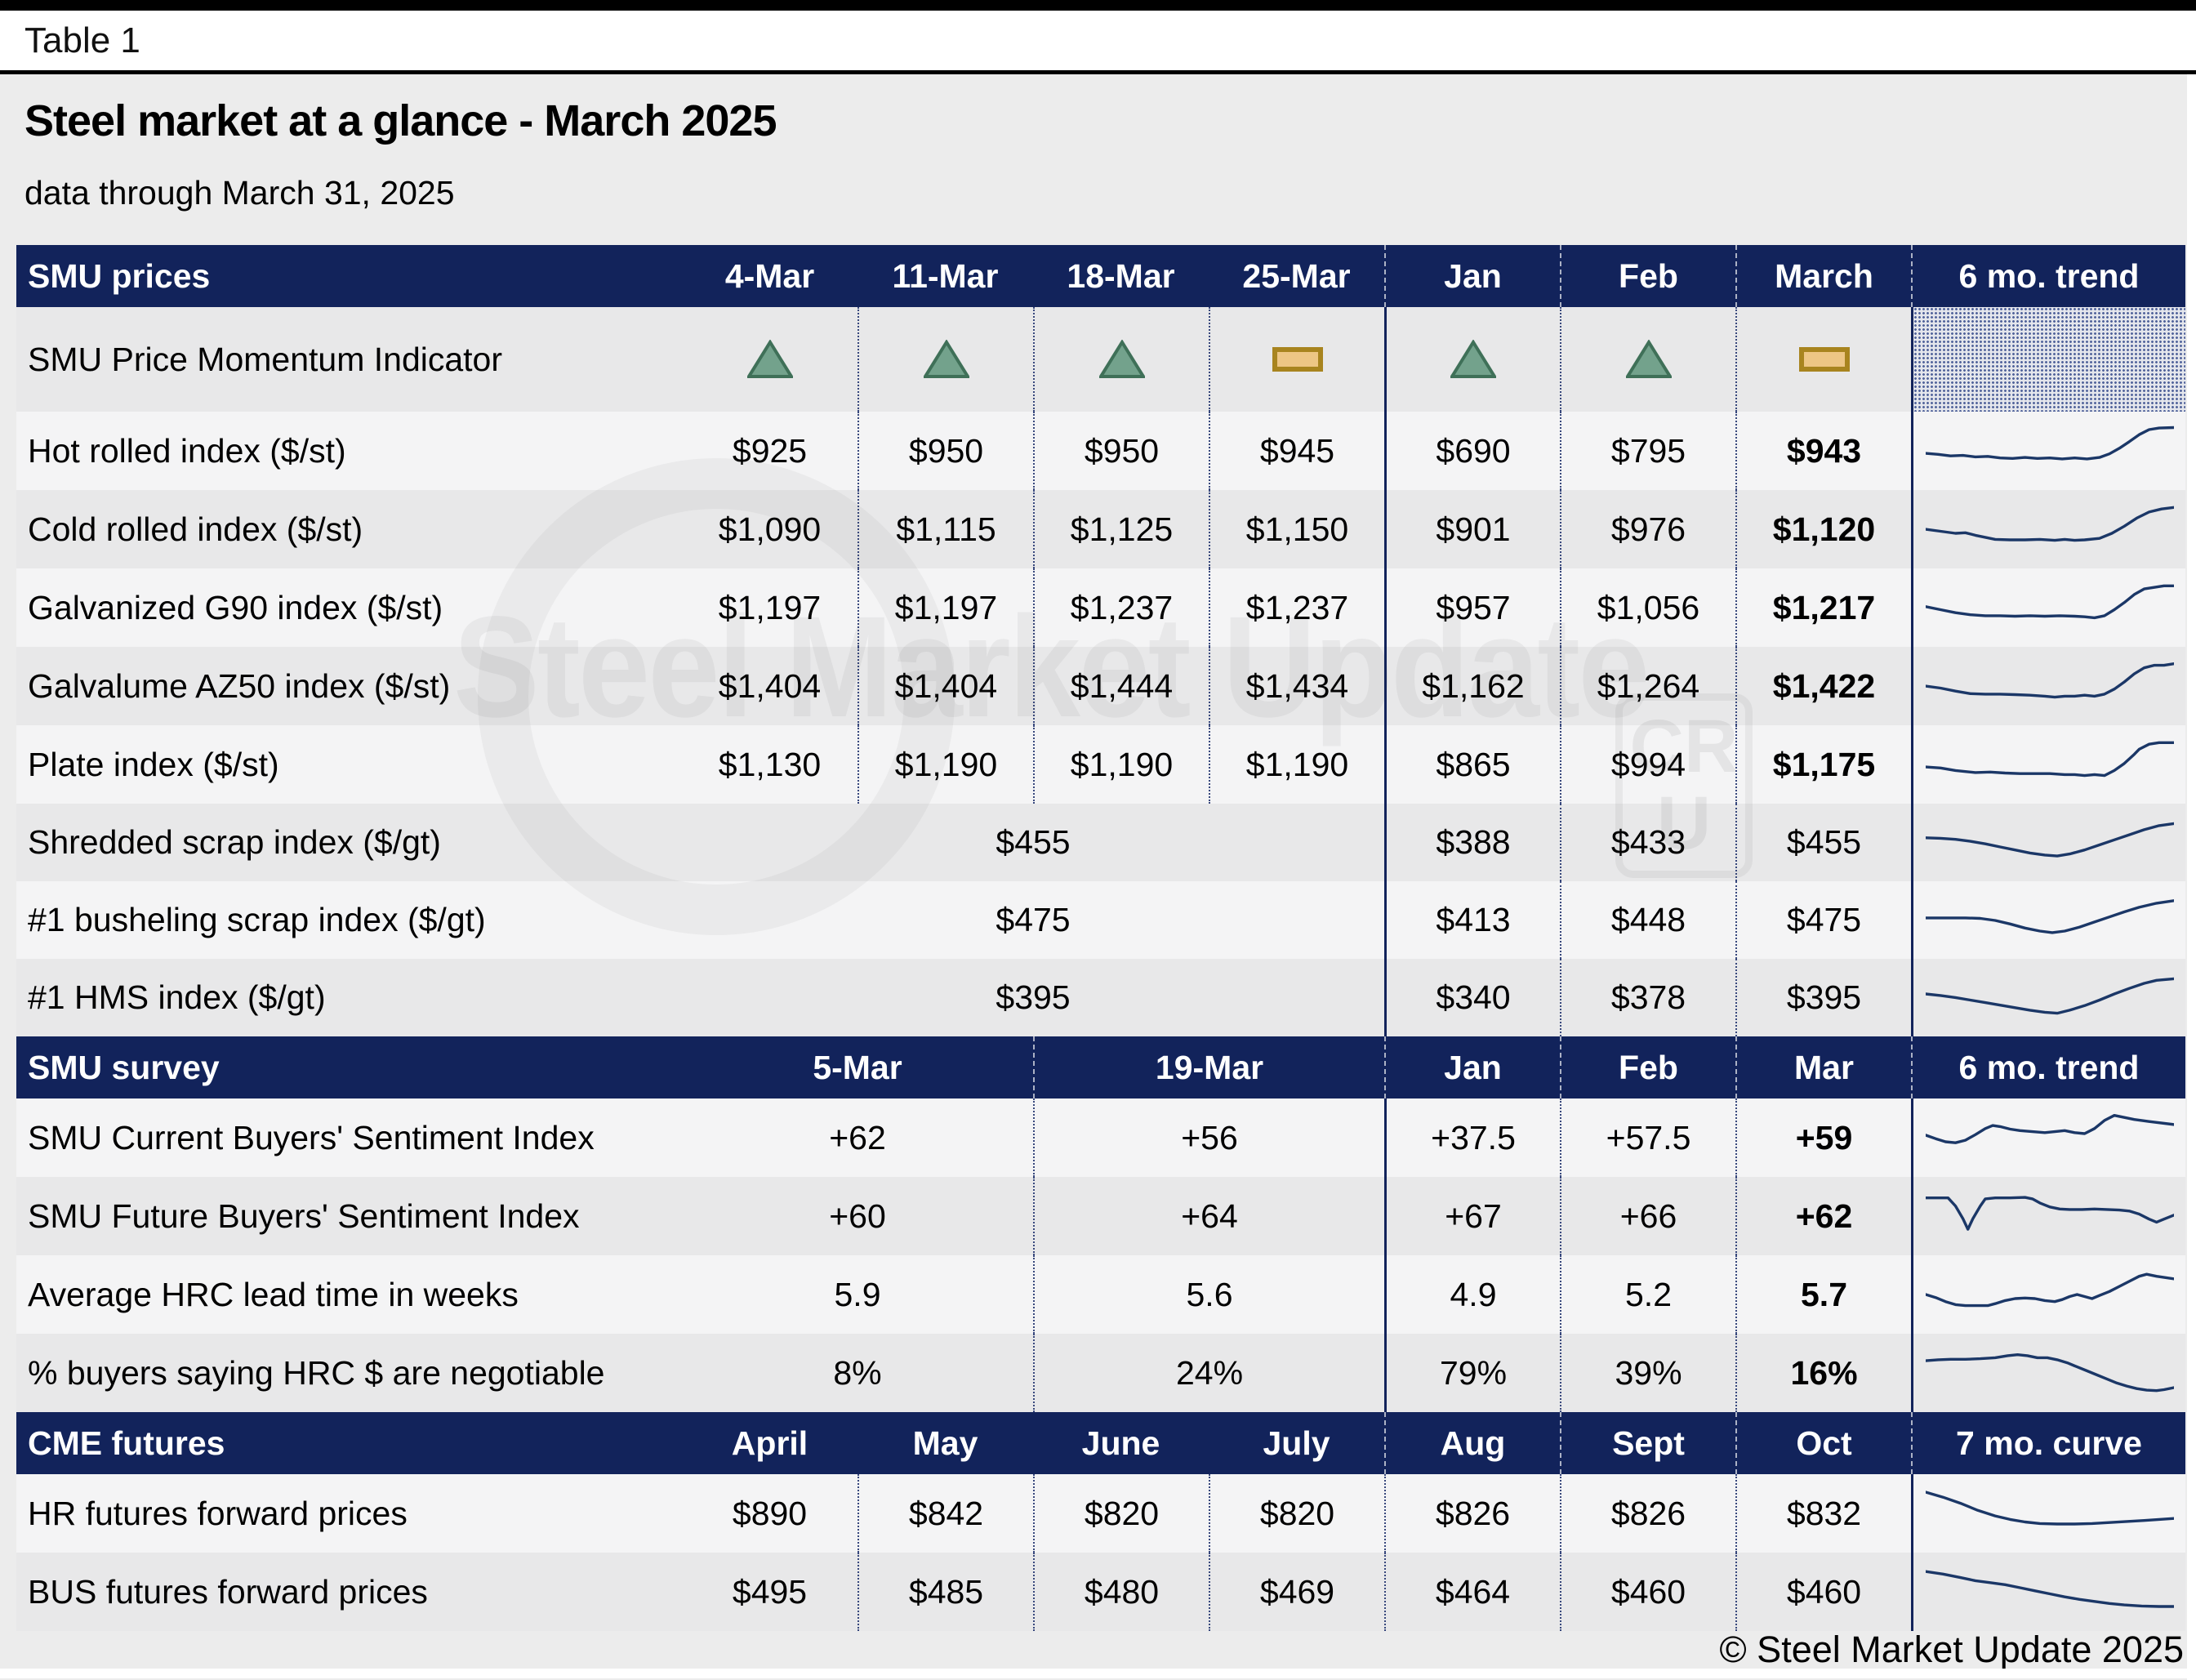  What do you see at coordinates (1647, 1513) in the screenshot?
I see `value-cell: $826` at bounding box center [1647, 1513].